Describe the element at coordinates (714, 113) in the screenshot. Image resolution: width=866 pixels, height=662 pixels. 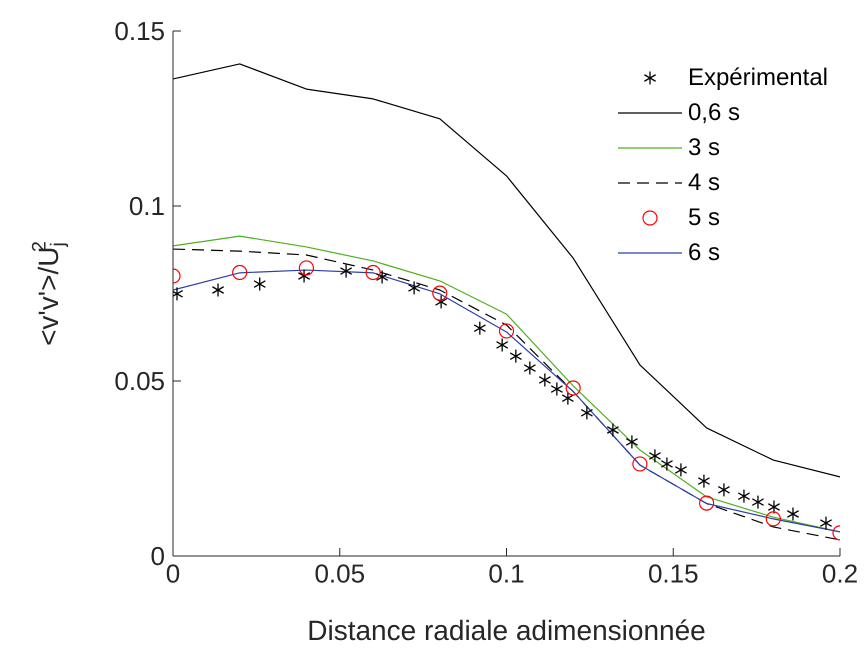
I see `legend-label: 0,6 s` at that location.